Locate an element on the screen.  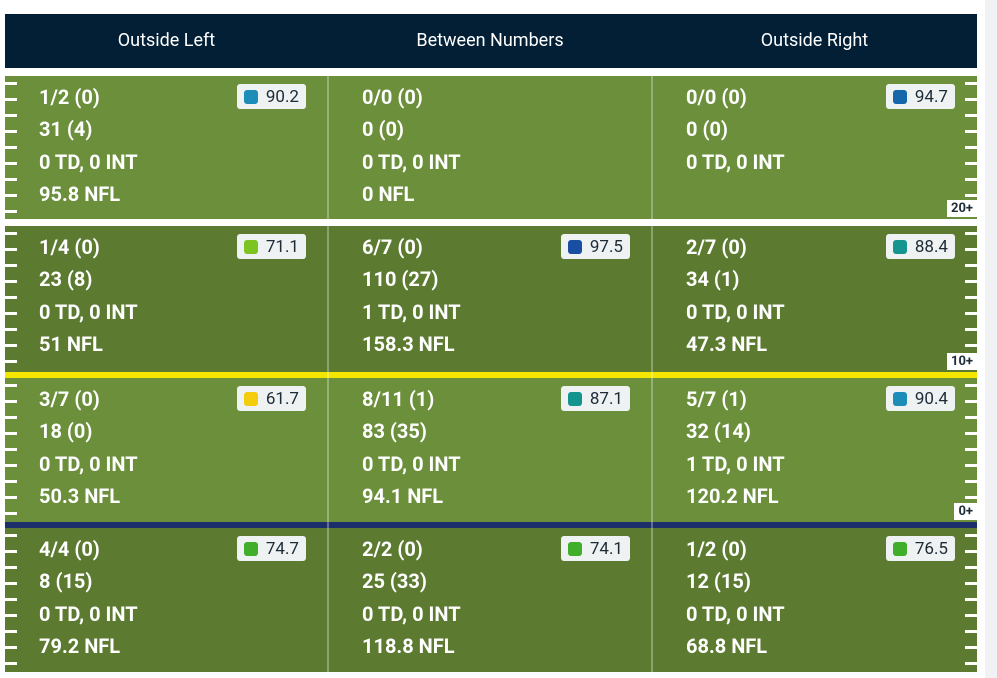
stat-line: 110 (27) is located at coordinates (400, 279).